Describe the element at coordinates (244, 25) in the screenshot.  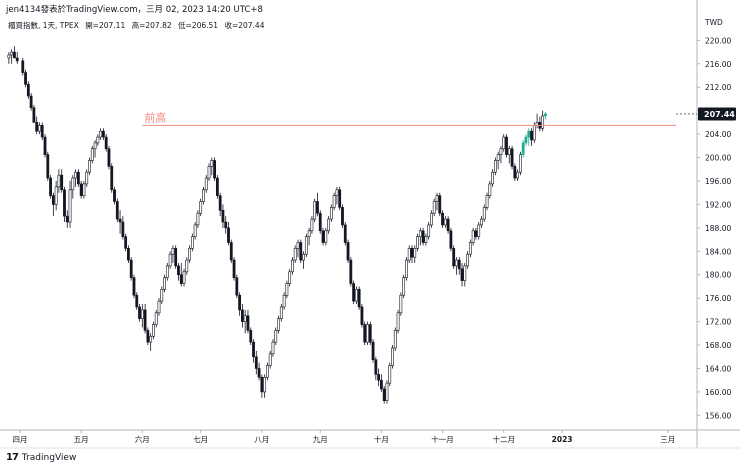
I see `legend-close: 收=207.44` at that location.